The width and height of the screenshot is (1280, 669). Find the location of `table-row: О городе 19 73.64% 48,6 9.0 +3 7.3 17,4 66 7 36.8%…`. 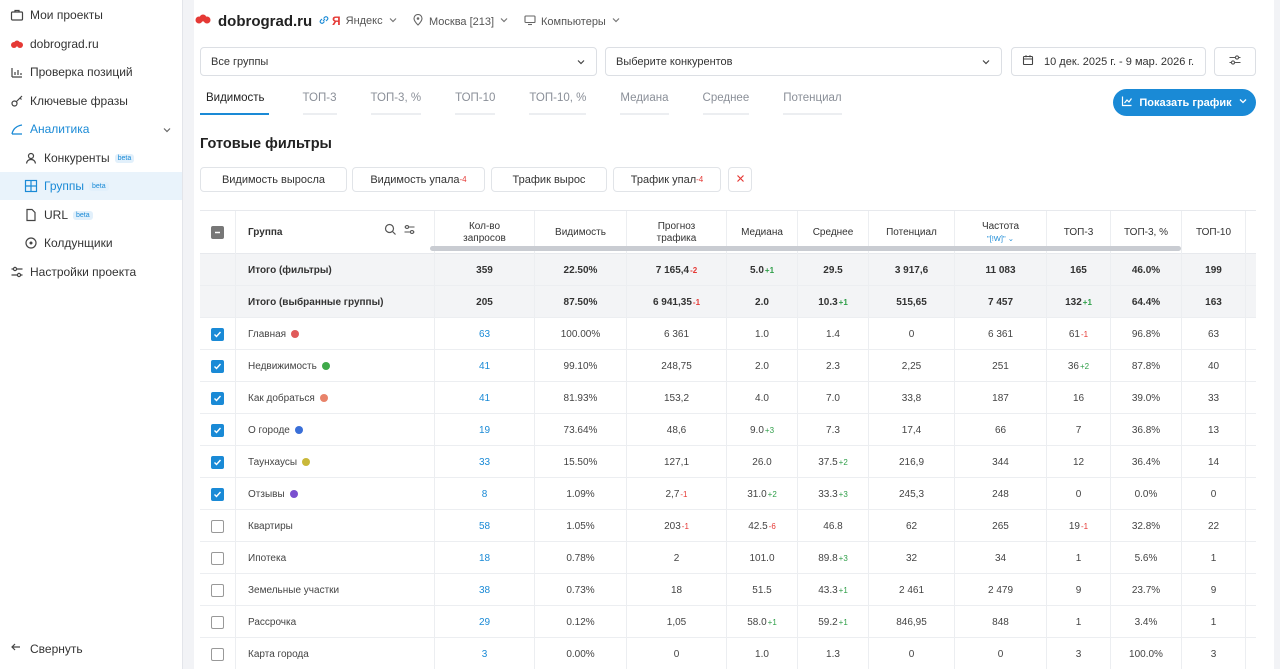

table-row: О городе 19 73.64% 48,6 9.0 +3 7.3 17,4 66 7 36.8%… is located at coordinates (728, 430).